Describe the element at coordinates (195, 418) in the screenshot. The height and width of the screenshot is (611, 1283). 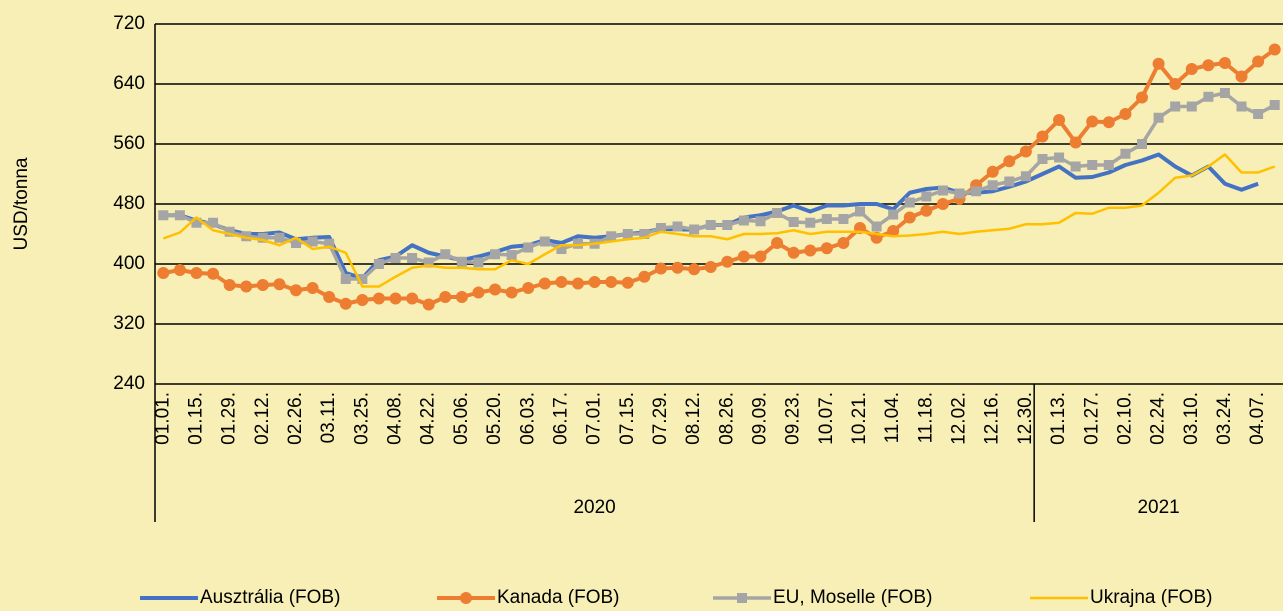
I see `x-tick-label: 01.15.` at that location.